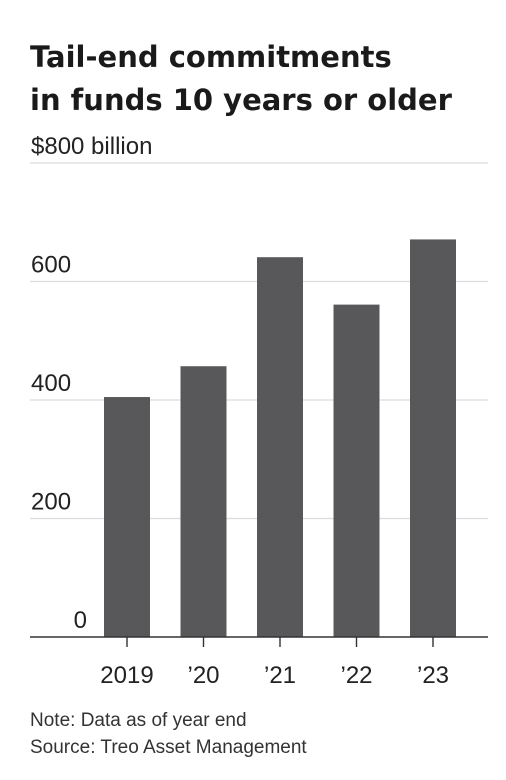 This screenshot has height=780, width=506. Describe the element at coordinates (203, 675) in the screenshot. I see `x-tick-label: ’20` at that location.